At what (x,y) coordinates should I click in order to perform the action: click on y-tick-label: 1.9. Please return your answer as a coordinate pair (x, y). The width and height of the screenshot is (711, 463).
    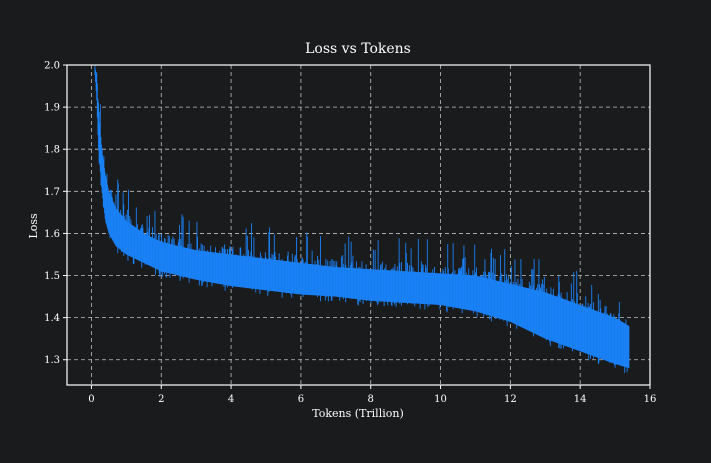
    Looking at the image, I should click on (52, 108).